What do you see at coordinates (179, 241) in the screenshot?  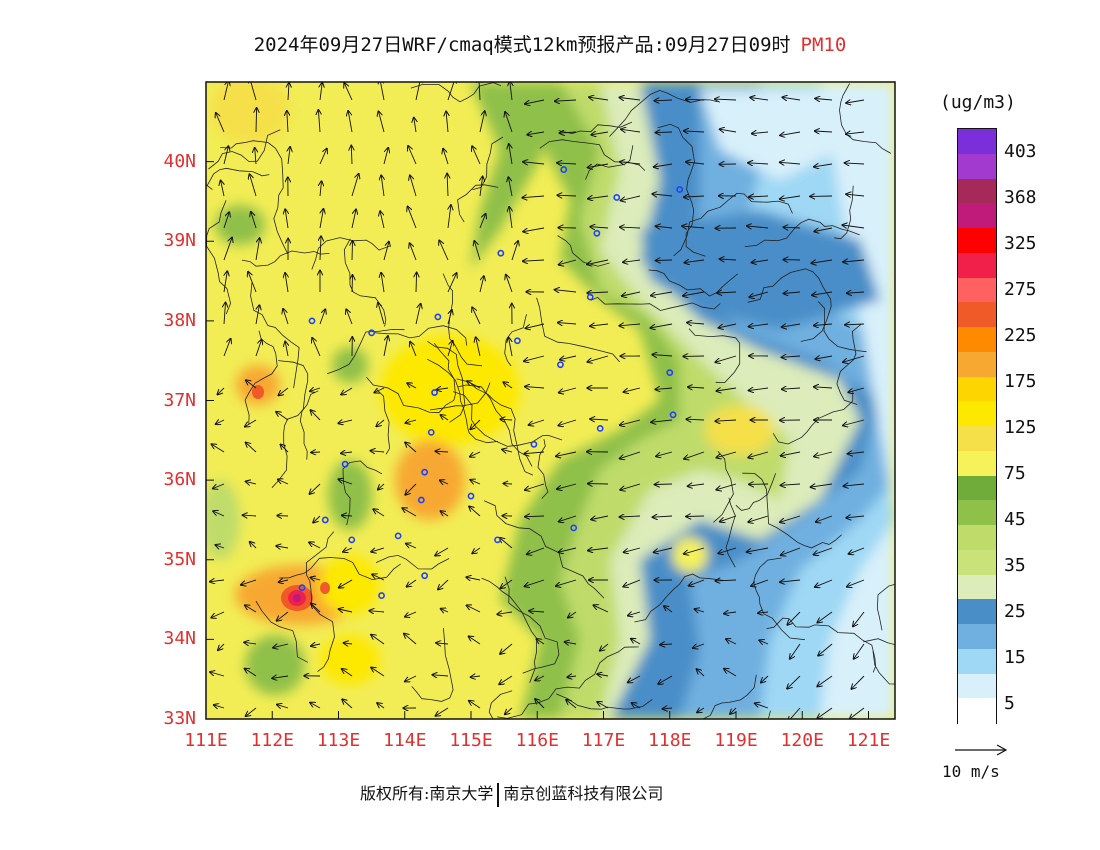 I see `lat-label: 39N` at bounding box center [179, 241].